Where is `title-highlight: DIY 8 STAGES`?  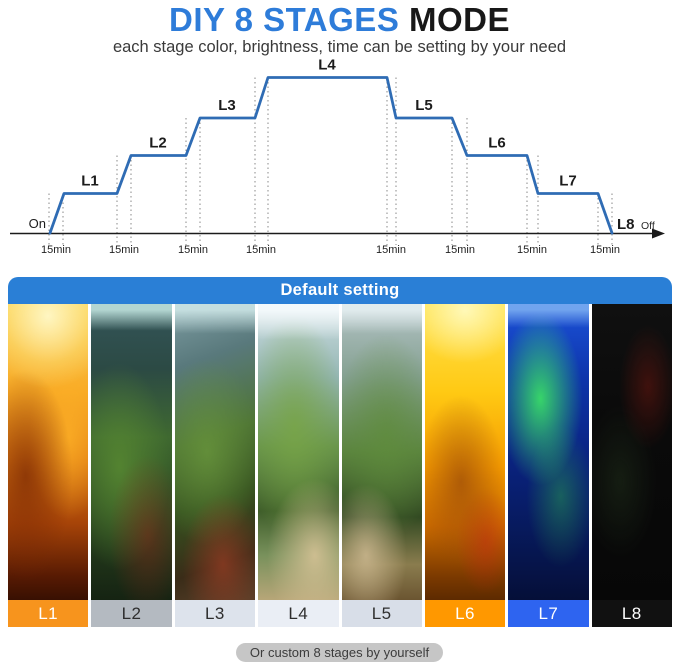
title-highlight: DIY 8 STAGES is located at coordinates (284, 19).